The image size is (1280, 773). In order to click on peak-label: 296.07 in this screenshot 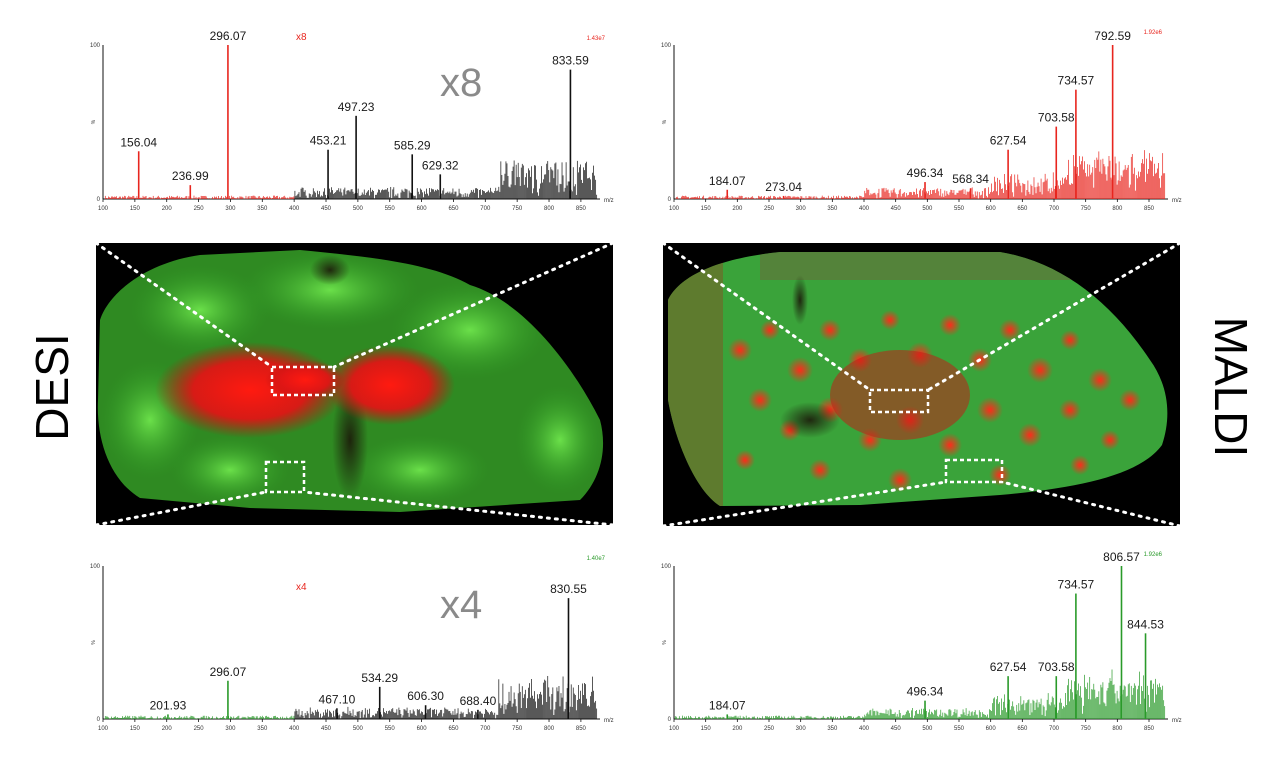, I will do `click(228, 672)`.